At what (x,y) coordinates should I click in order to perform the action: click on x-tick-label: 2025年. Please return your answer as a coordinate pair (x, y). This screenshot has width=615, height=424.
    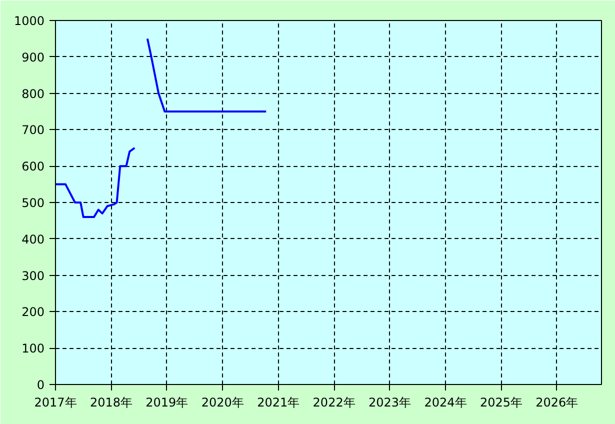
    Looking at the image, I should click on (501, 403).